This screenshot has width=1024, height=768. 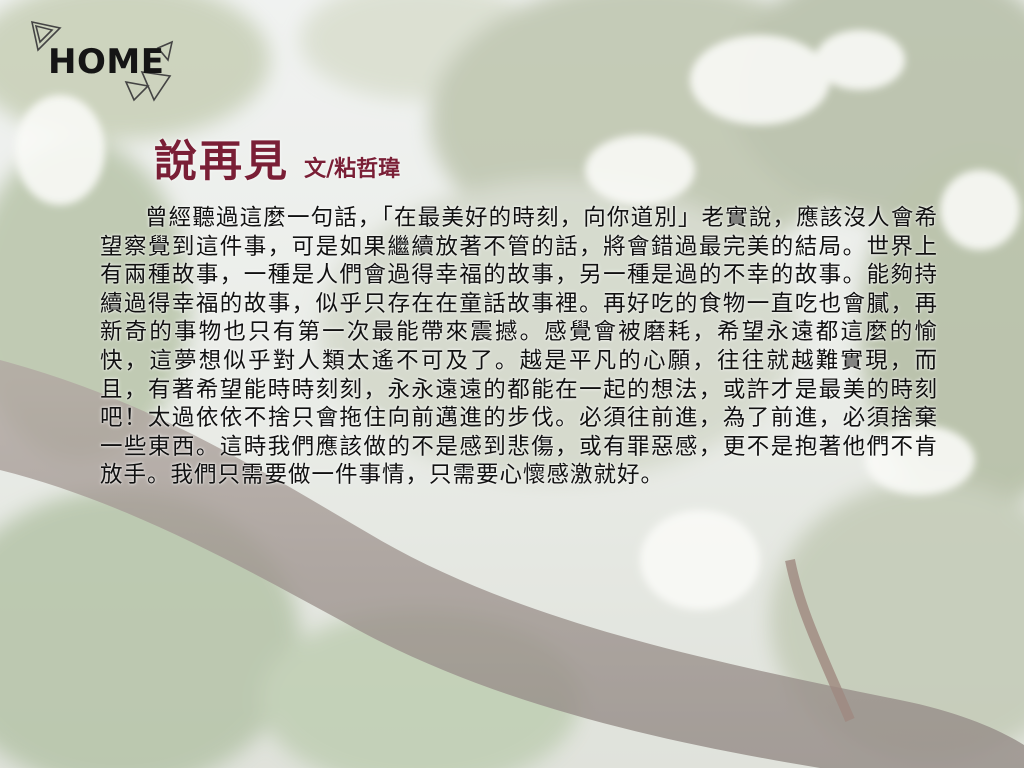 I want to click on home-button: HOME, so click(x=102, y=61).